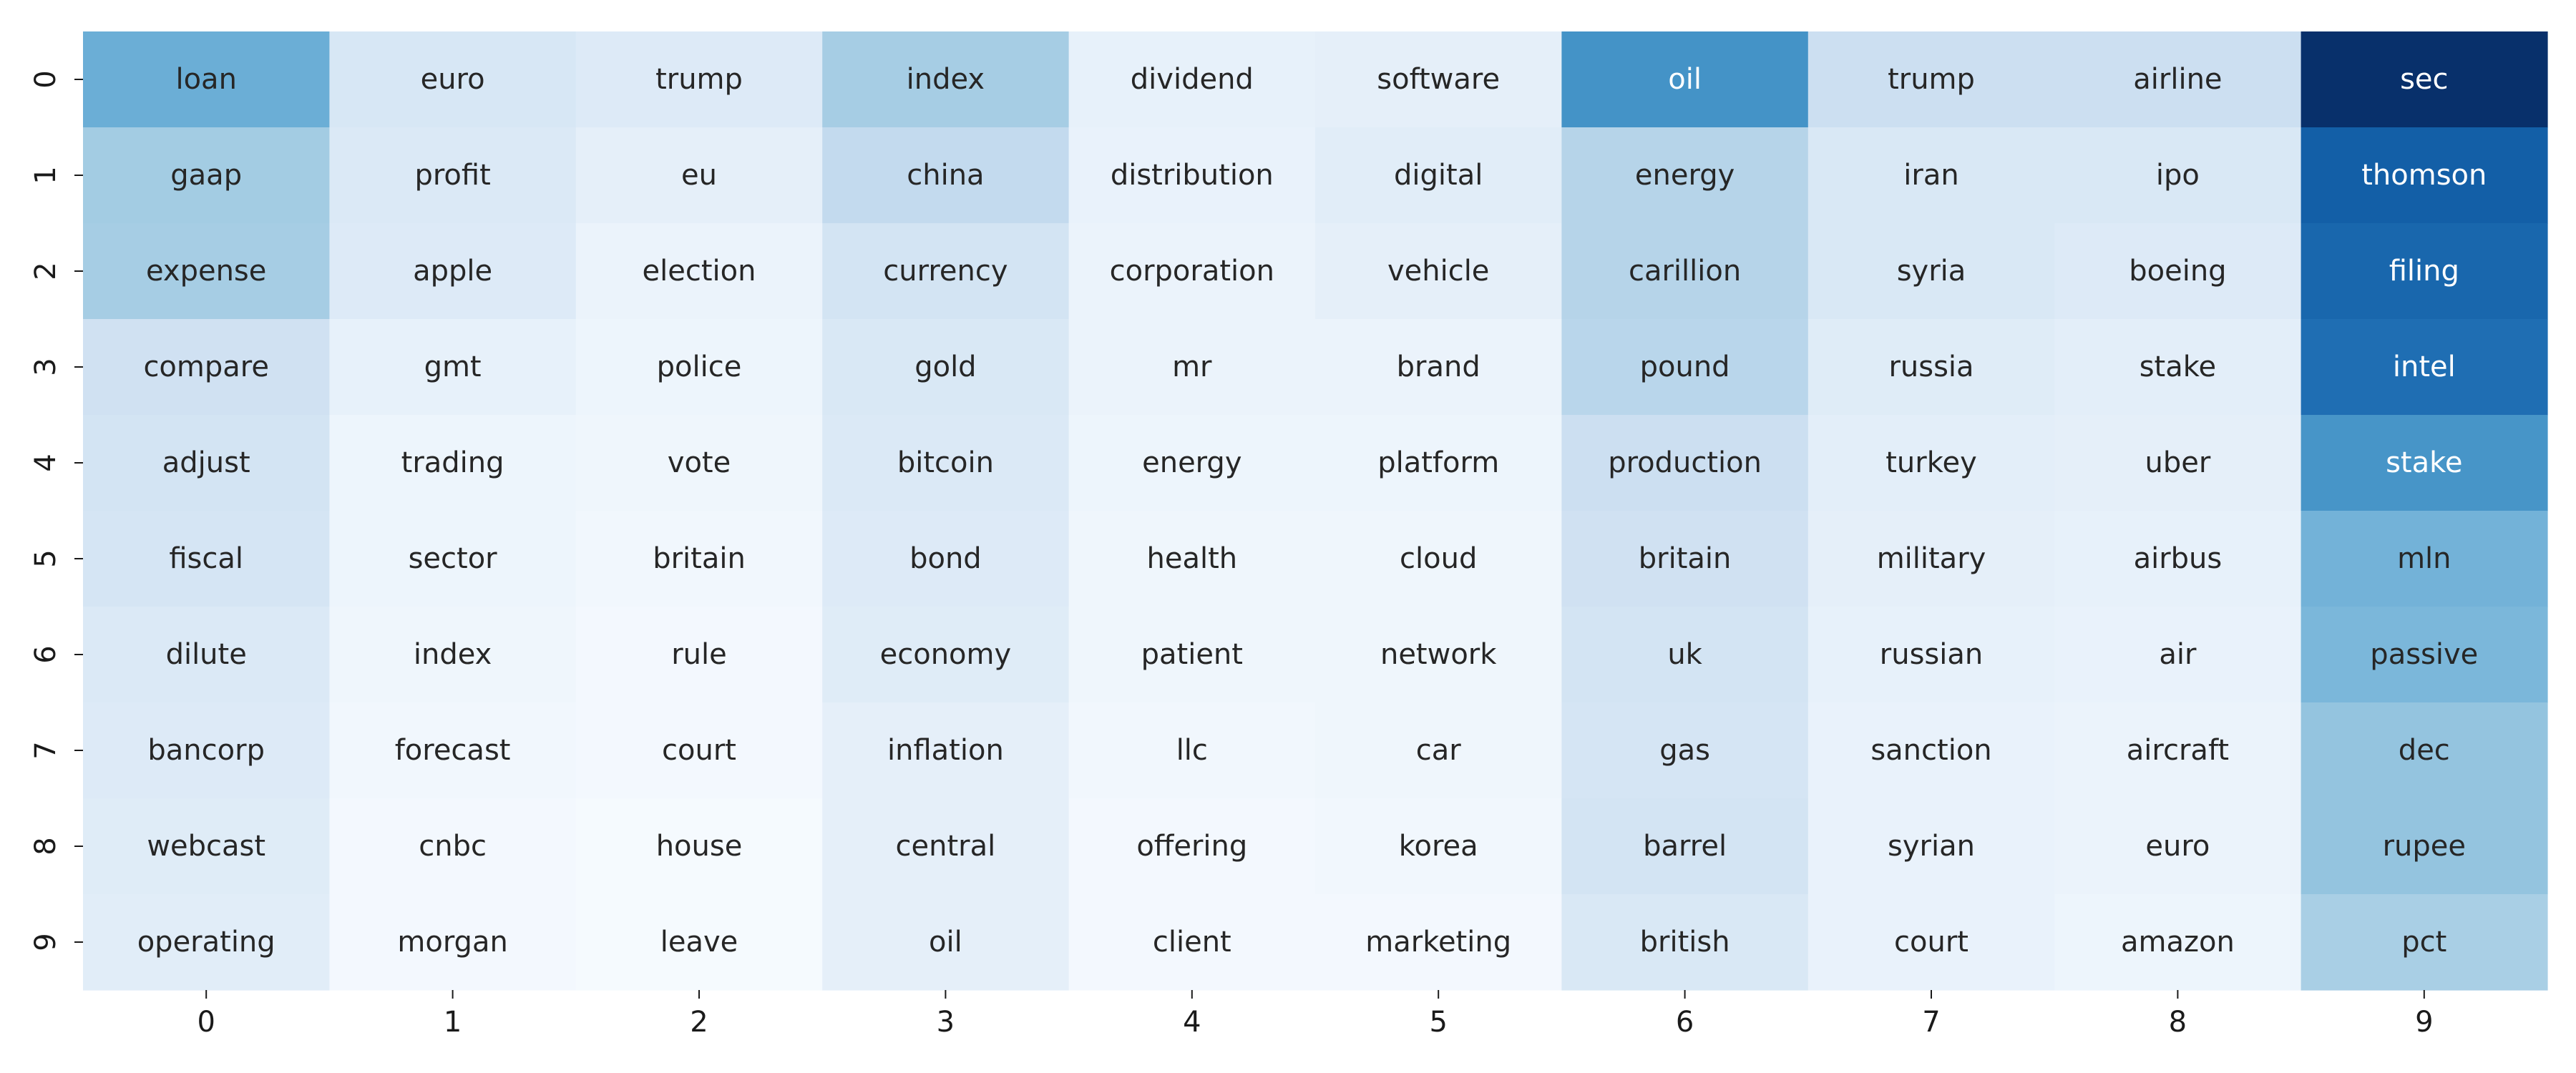 The width and height of the screenshot is (2576, 1073). Describe the element at coordinates (1931, 463) in the screenshot. I see `cell-label-4-7: turkey` at that location.